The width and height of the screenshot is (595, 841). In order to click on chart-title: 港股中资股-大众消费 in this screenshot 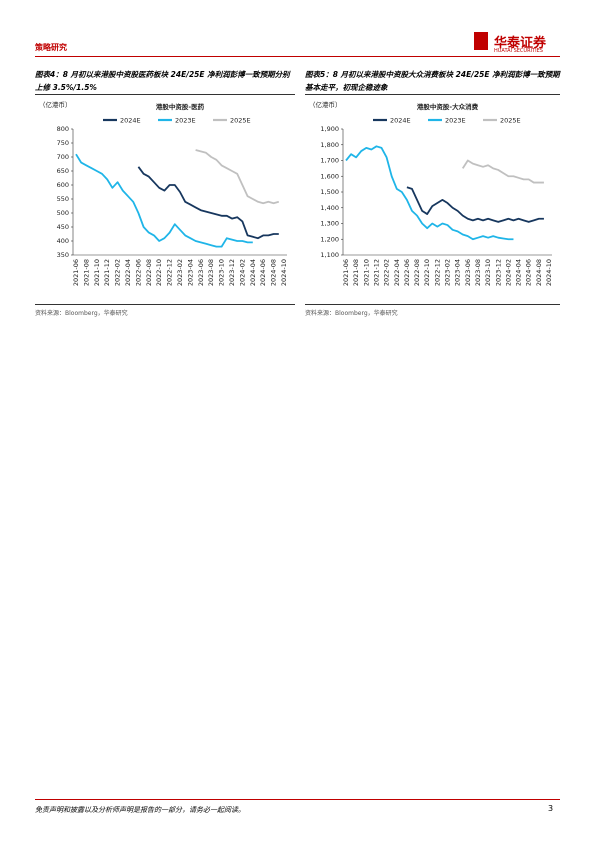, I will do `click(448, 106)`.